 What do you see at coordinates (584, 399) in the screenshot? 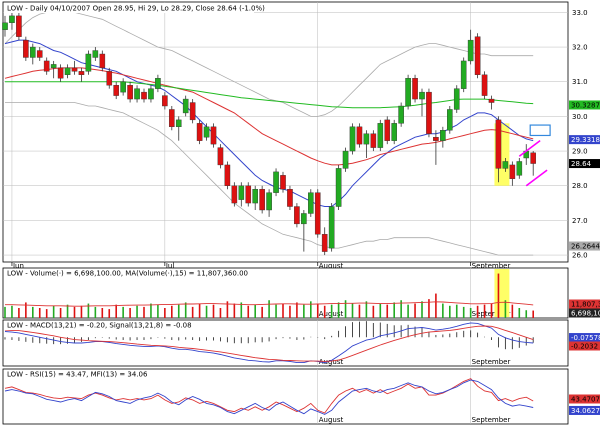
I see `rsi-tag-bg` at bounding box center [584, 399].